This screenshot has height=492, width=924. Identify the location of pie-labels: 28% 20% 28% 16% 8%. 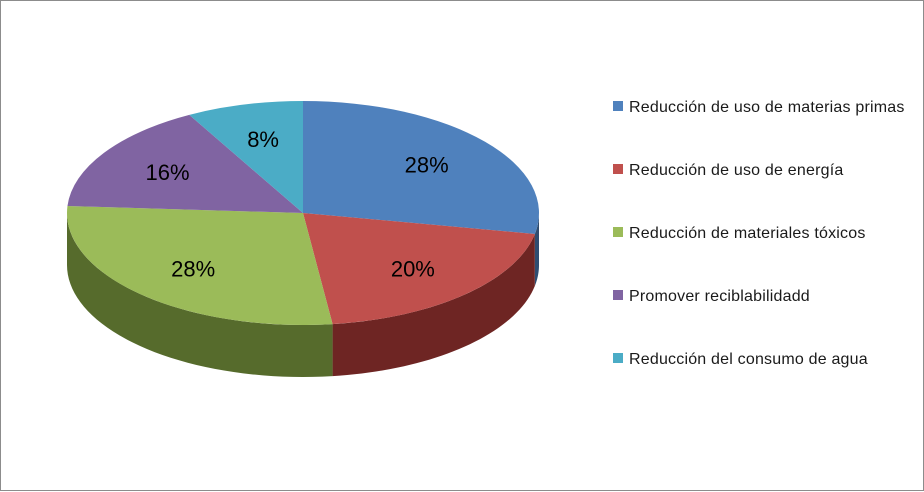
(296, 204).